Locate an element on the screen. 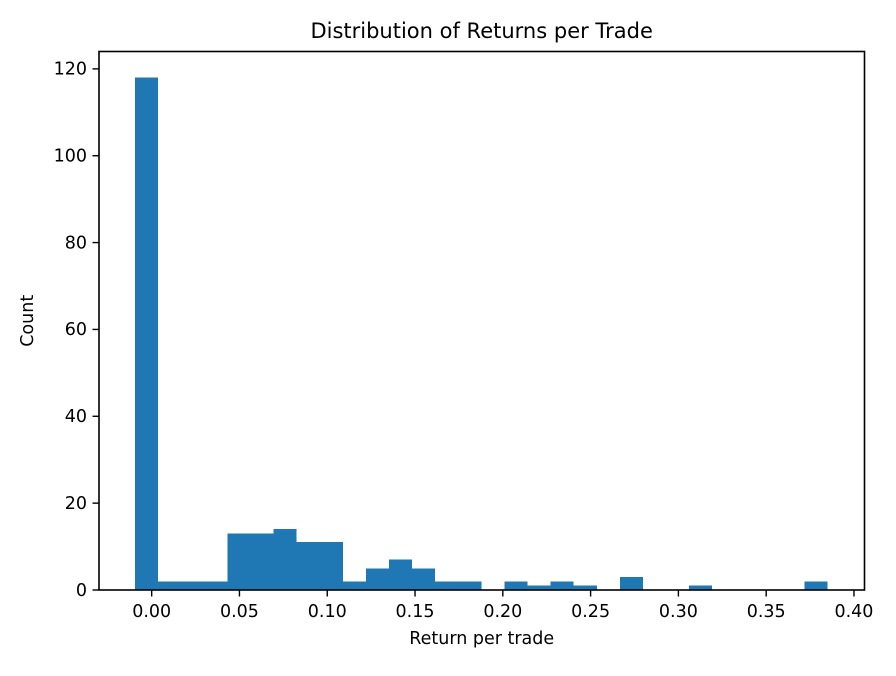  x-tick-label: 0.25 is located at coordinates (590, 612).